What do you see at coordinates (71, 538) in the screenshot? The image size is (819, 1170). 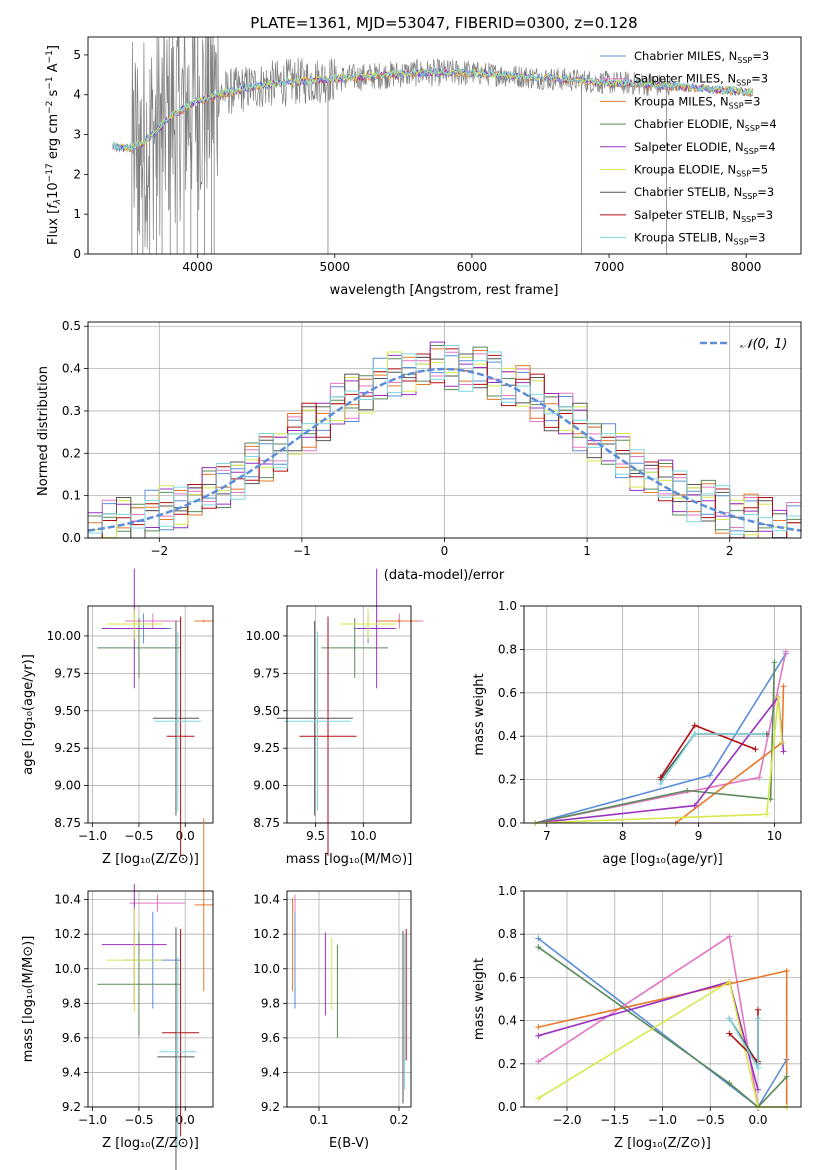 I see `y-tick-label: 0.0` at bounding box center [71, 538].